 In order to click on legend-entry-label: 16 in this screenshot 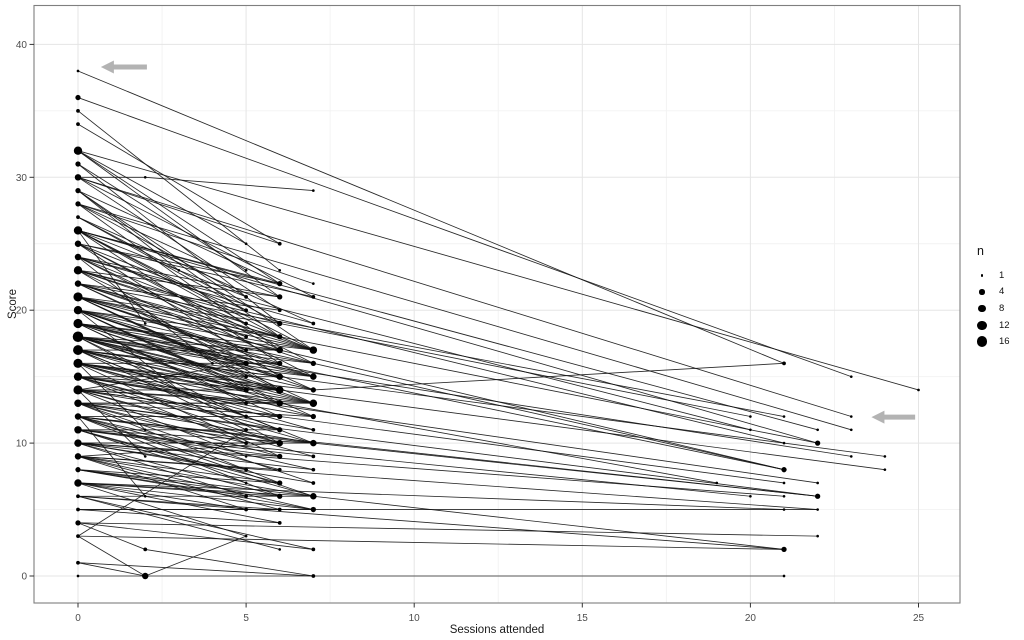, I will do `click(1004, 342)`.